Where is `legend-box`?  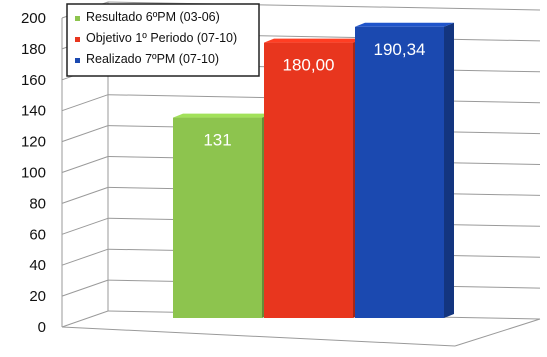 legend-box is located at coordinates (163, 40).